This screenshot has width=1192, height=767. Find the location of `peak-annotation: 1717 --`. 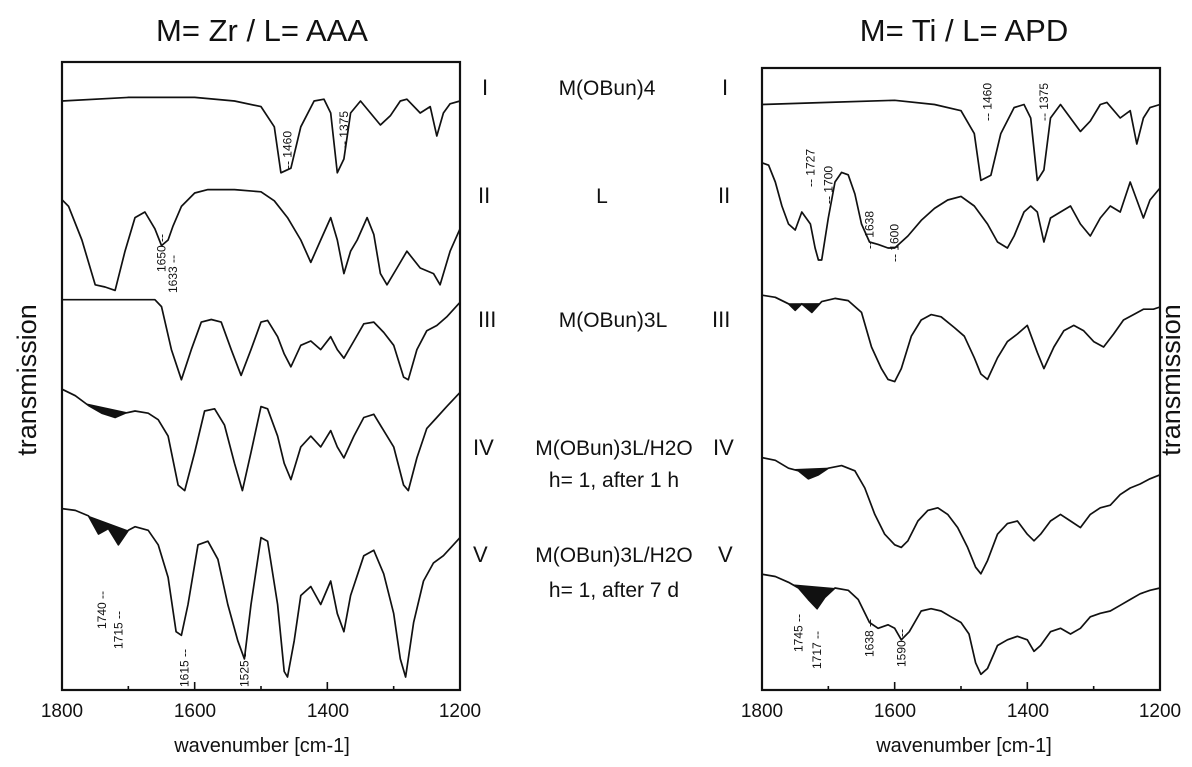

peak-annotation: 1717 -- is located at coordinates (817, 650).